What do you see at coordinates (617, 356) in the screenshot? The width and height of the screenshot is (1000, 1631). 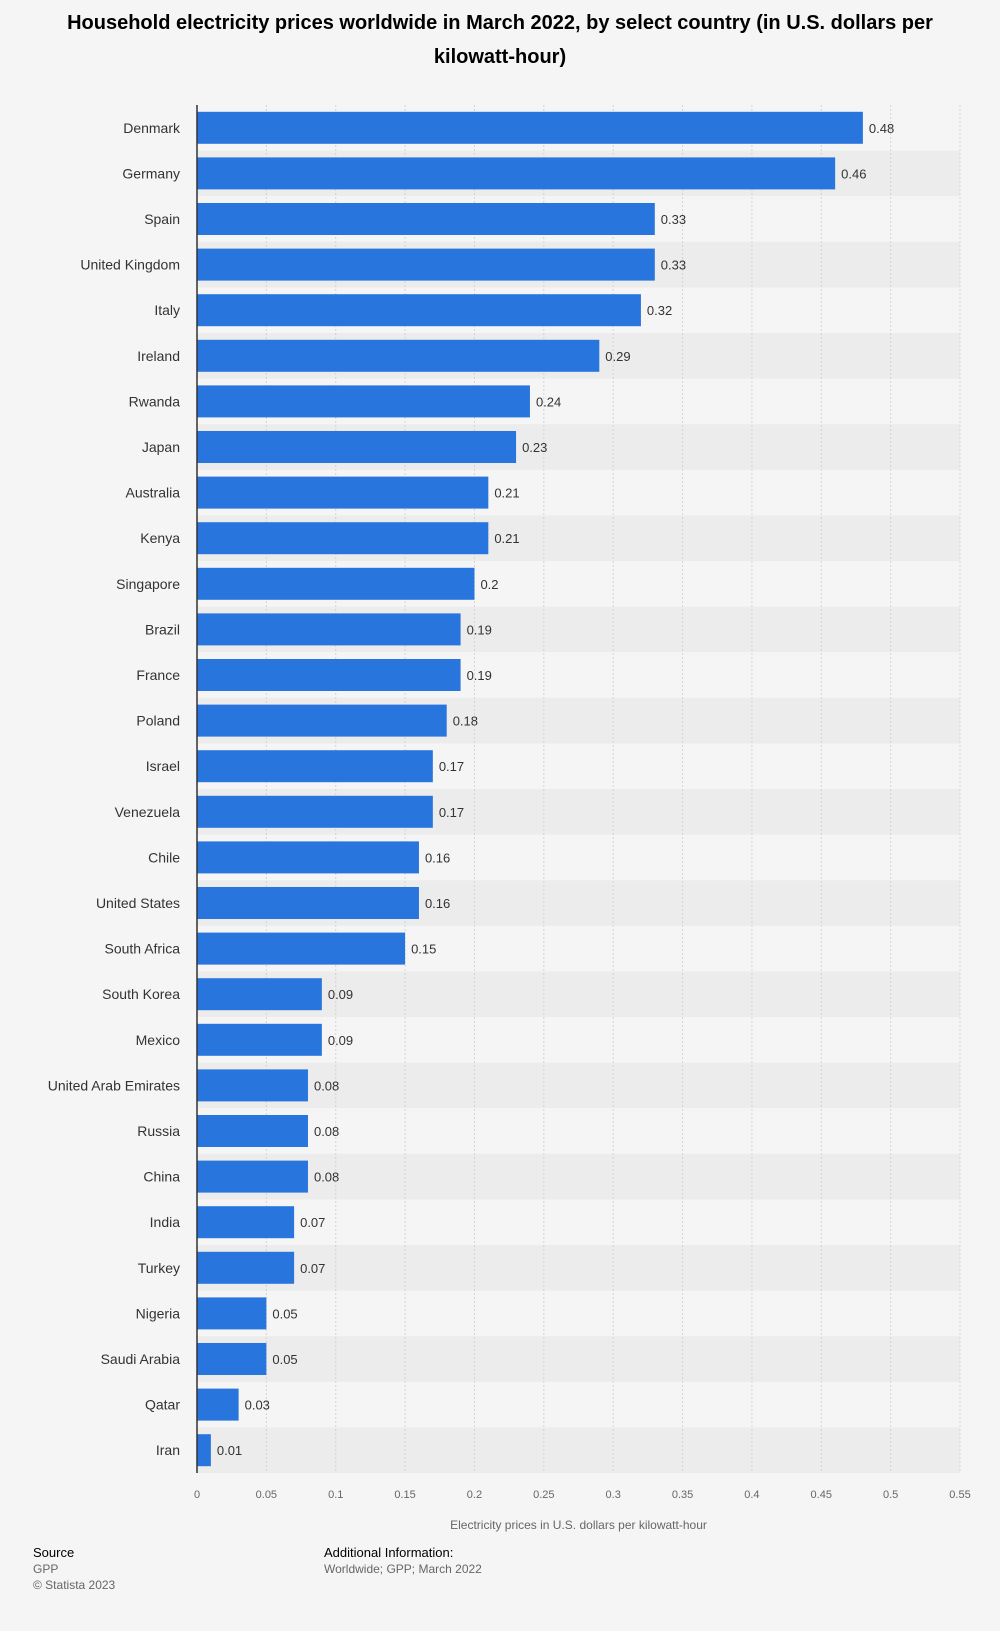 I see `value-label: 0.29` at bounding box center [617, 356].